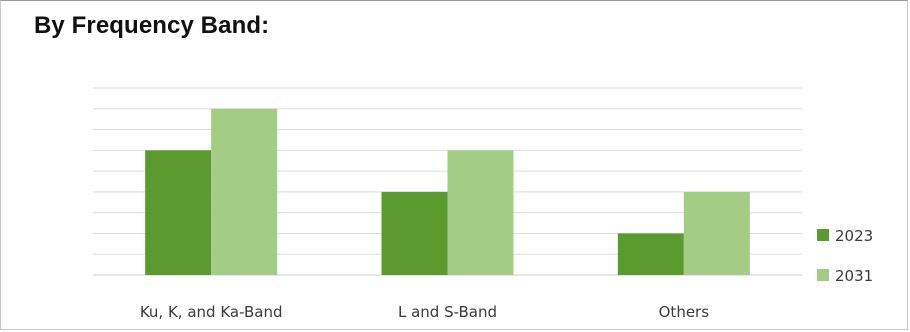 This screenshot has width=910, height=332. I want to click on legend-swatch-2023, so click(823, 235).